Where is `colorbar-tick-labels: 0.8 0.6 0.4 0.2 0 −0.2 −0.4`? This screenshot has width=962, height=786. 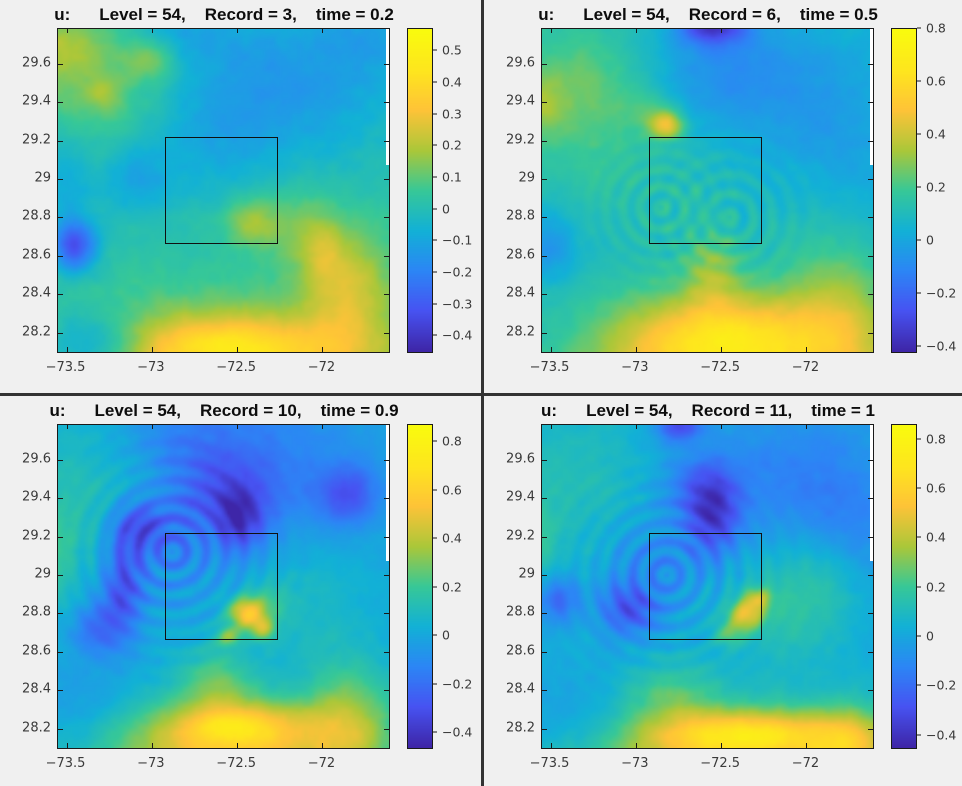
colorbar-tick-labels: 0.8 0.6 0.4 0.2 0 −0.2 −0.4 is located at coordinates (939, 187).